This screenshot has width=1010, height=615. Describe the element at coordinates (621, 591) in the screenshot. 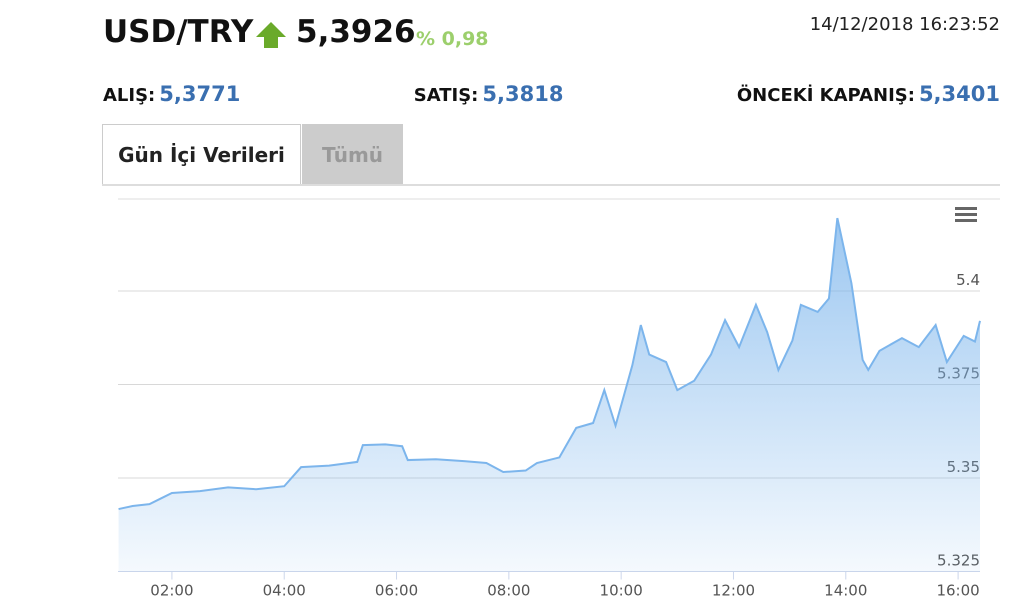

I see `x-tick-label: 10:00` at that location.